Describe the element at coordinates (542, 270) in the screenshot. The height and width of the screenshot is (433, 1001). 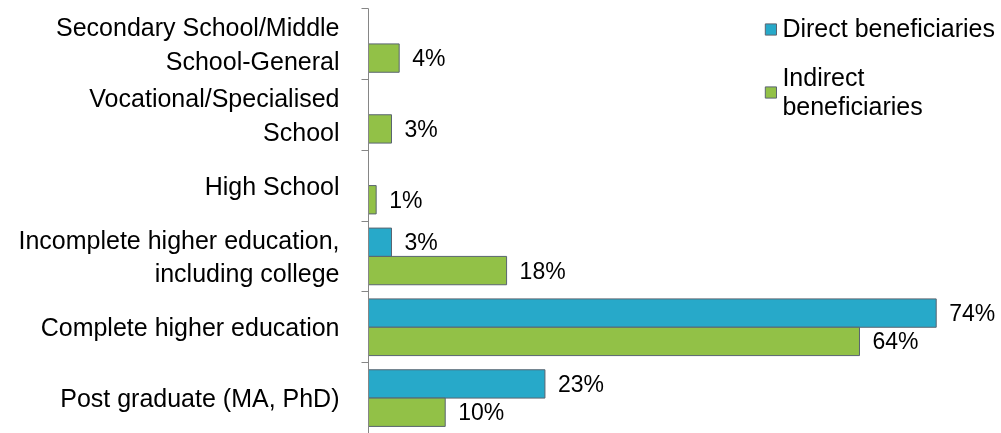
I see `data-label: 18%` at that location.